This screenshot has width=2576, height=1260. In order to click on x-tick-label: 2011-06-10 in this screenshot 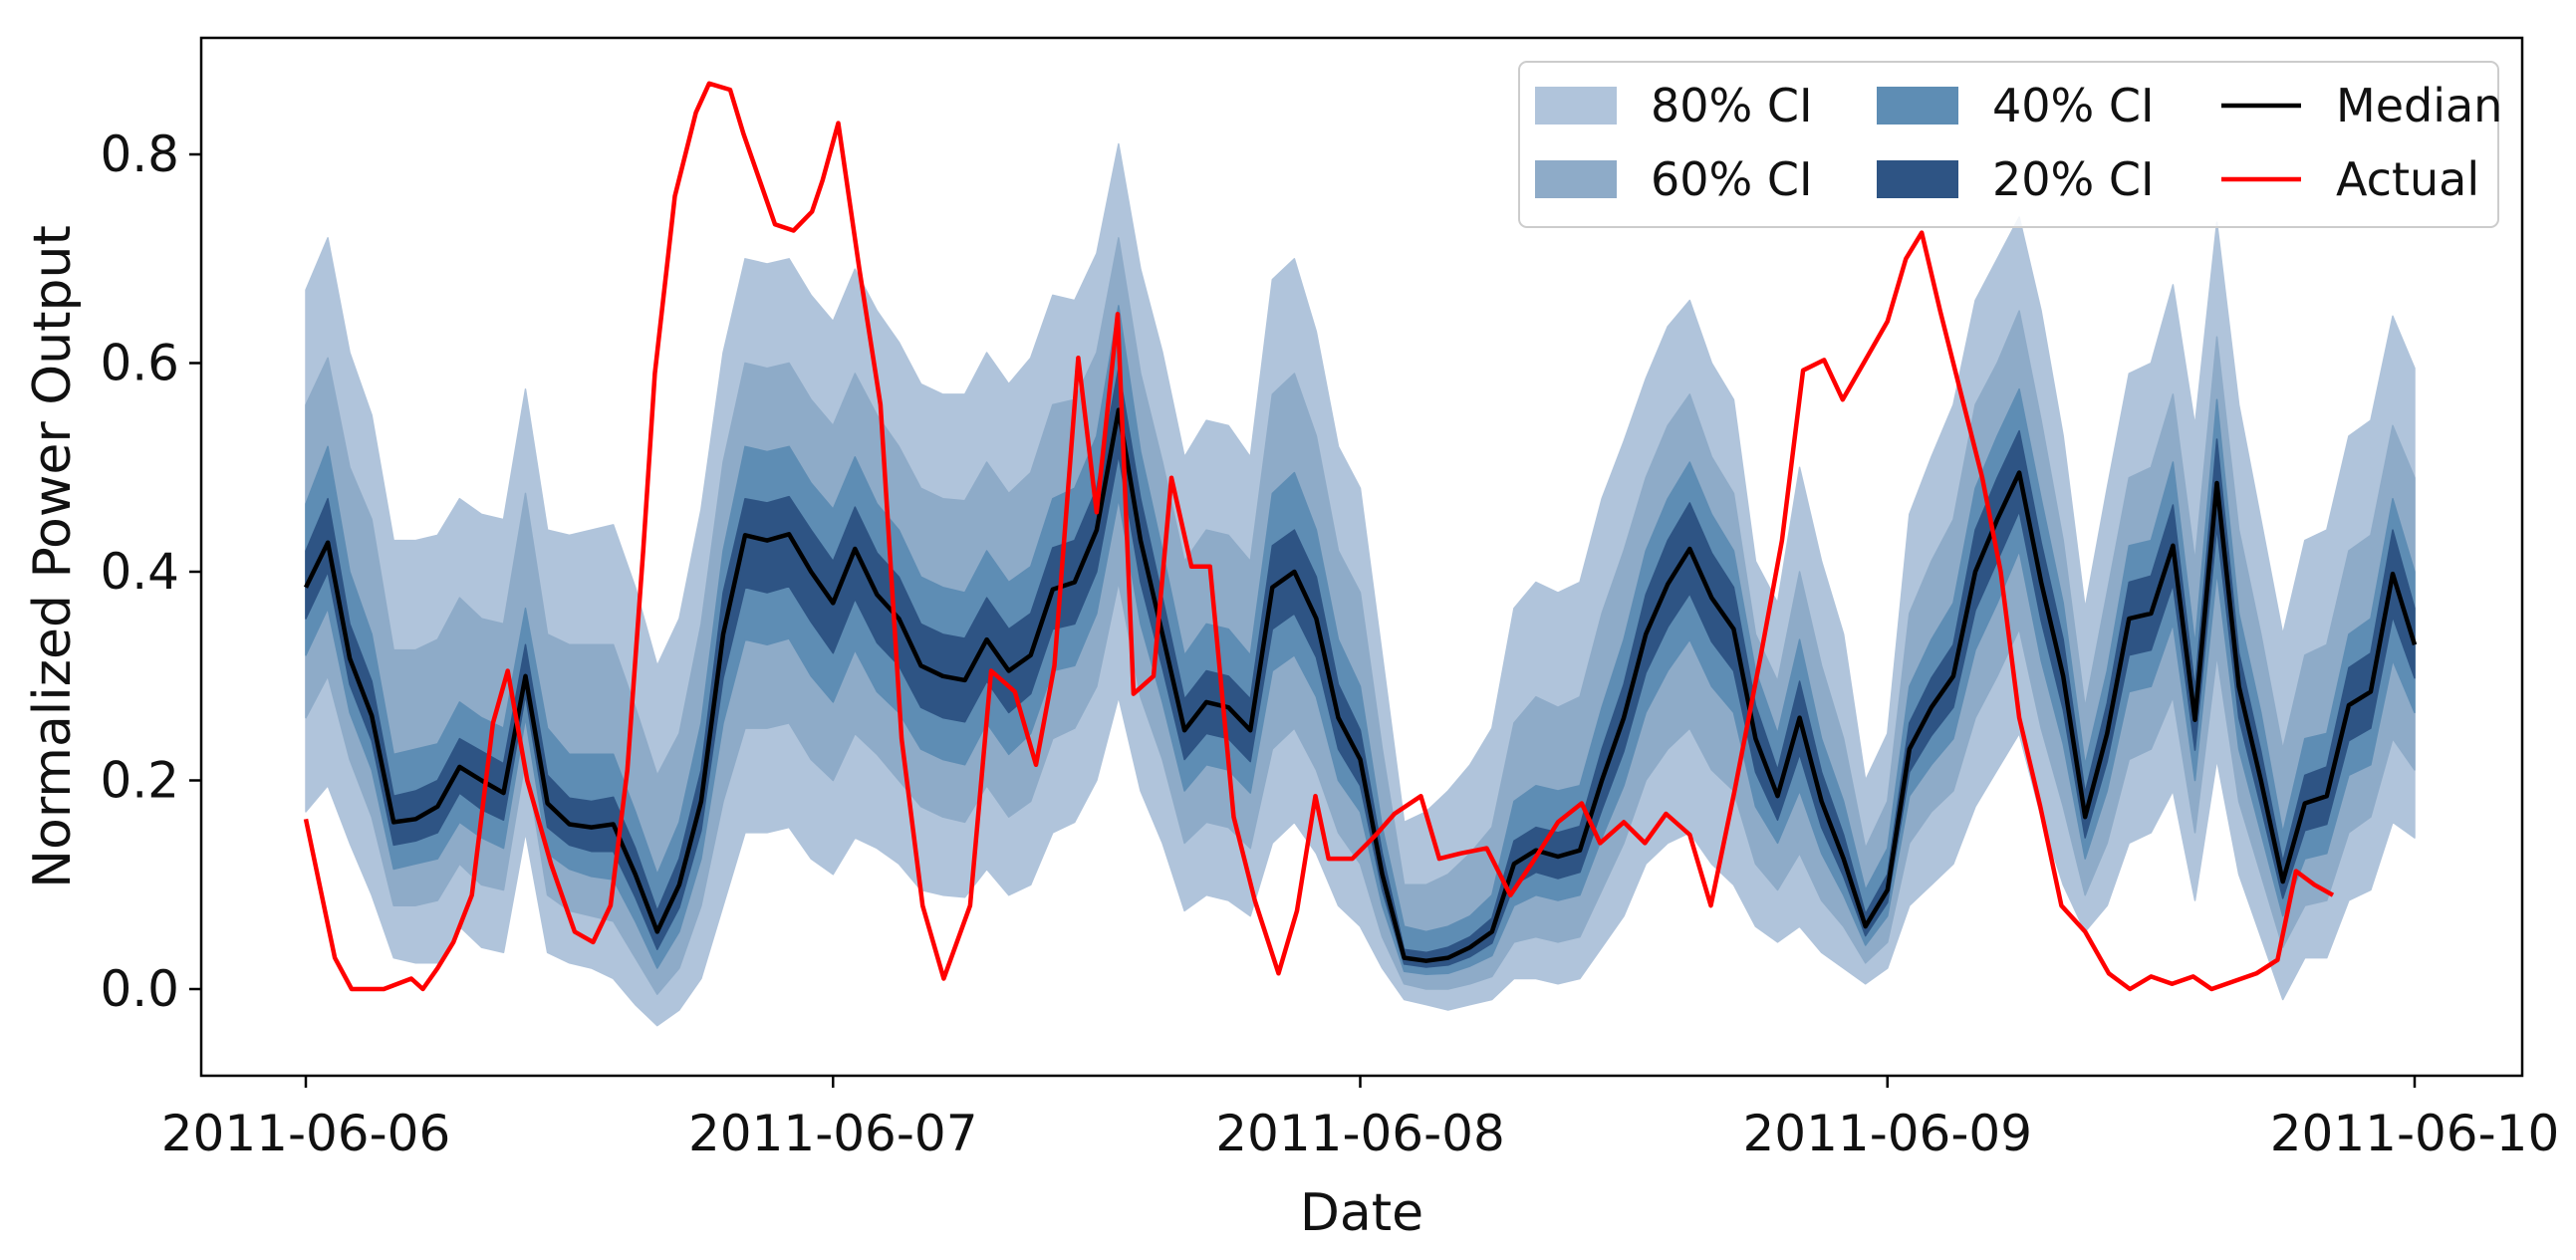, I will do `click(2415, 1133)`.